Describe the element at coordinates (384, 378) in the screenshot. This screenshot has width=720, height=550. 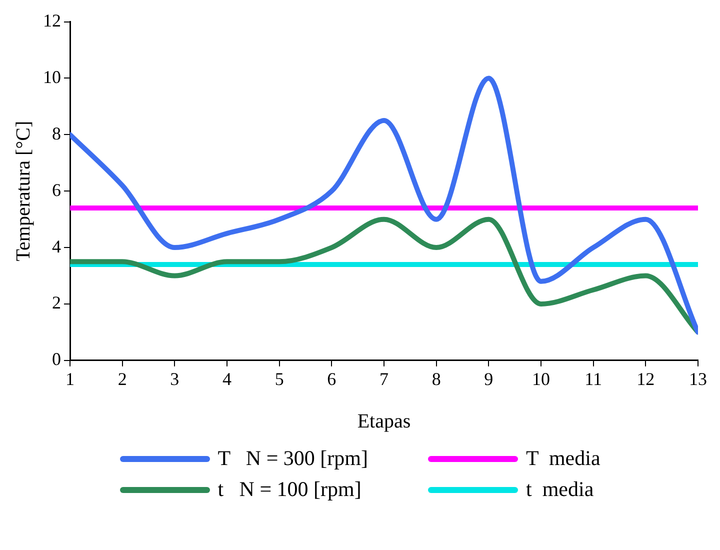
I see `x-tick-label: 7` at that location.